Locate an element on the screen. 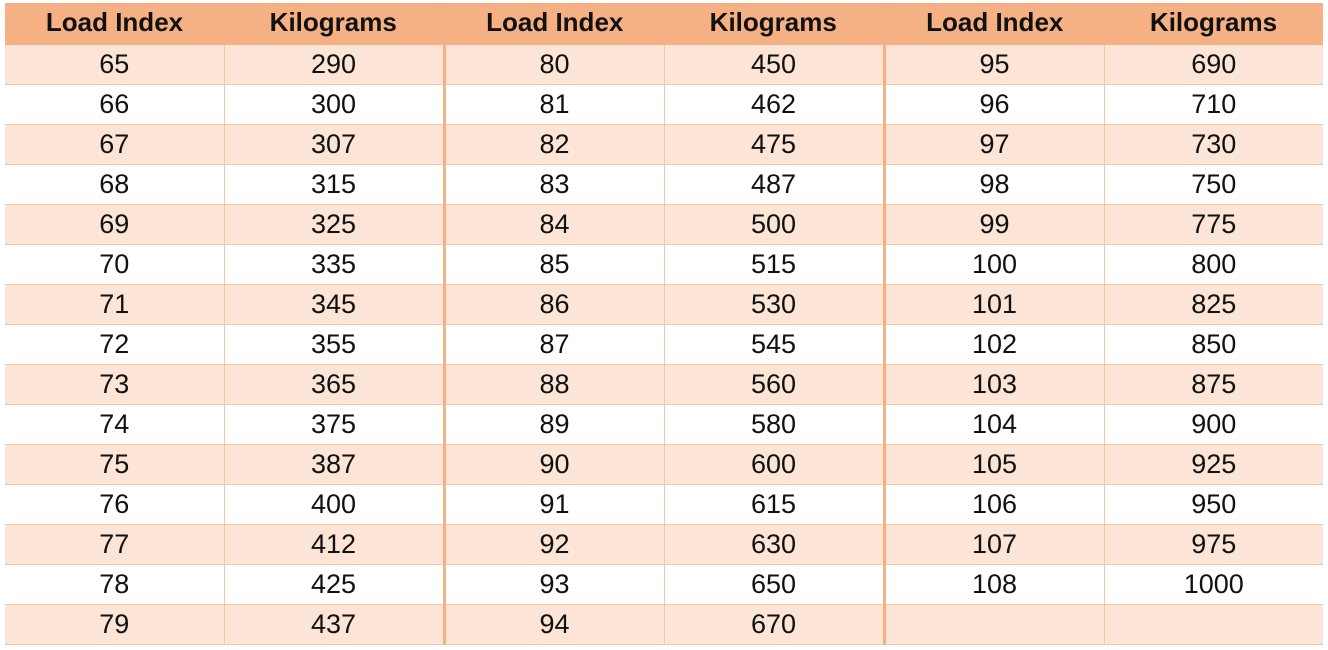  kilograms-cell-2: 630 is located at coordinates (773, 544).